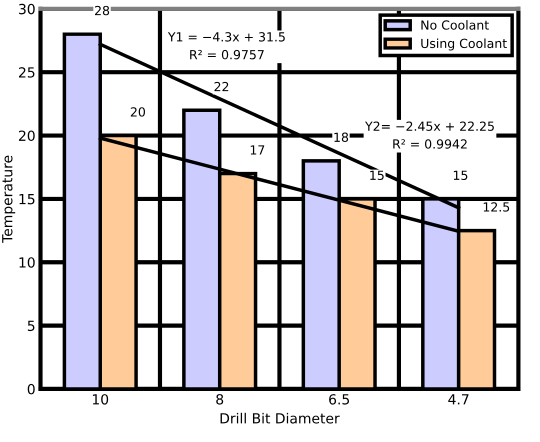 Image resolution: width=540 pixels, height=442 pixels. What do you see at coordinates (31, 326) in the screenshot?
I see `y-tick-label: 5` at bounding box center [31, 326].